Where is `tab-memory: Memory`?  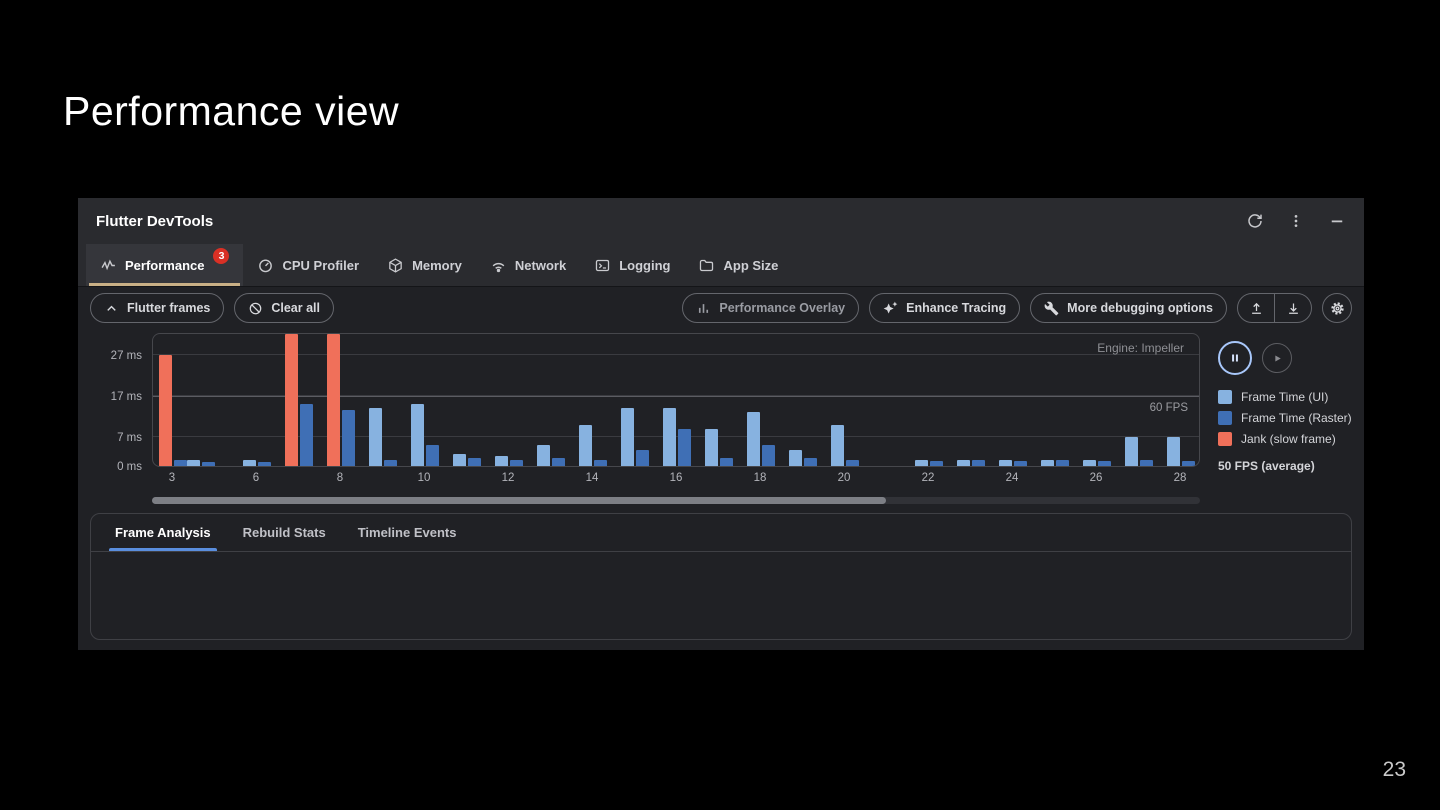
tab-memory: Memory is located at coordinates (424, 265).